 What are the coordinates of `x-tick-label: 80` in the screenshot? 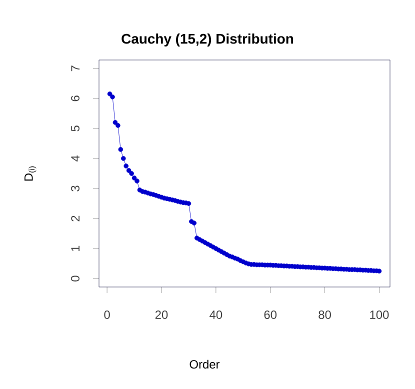 It's located at (324, 314).